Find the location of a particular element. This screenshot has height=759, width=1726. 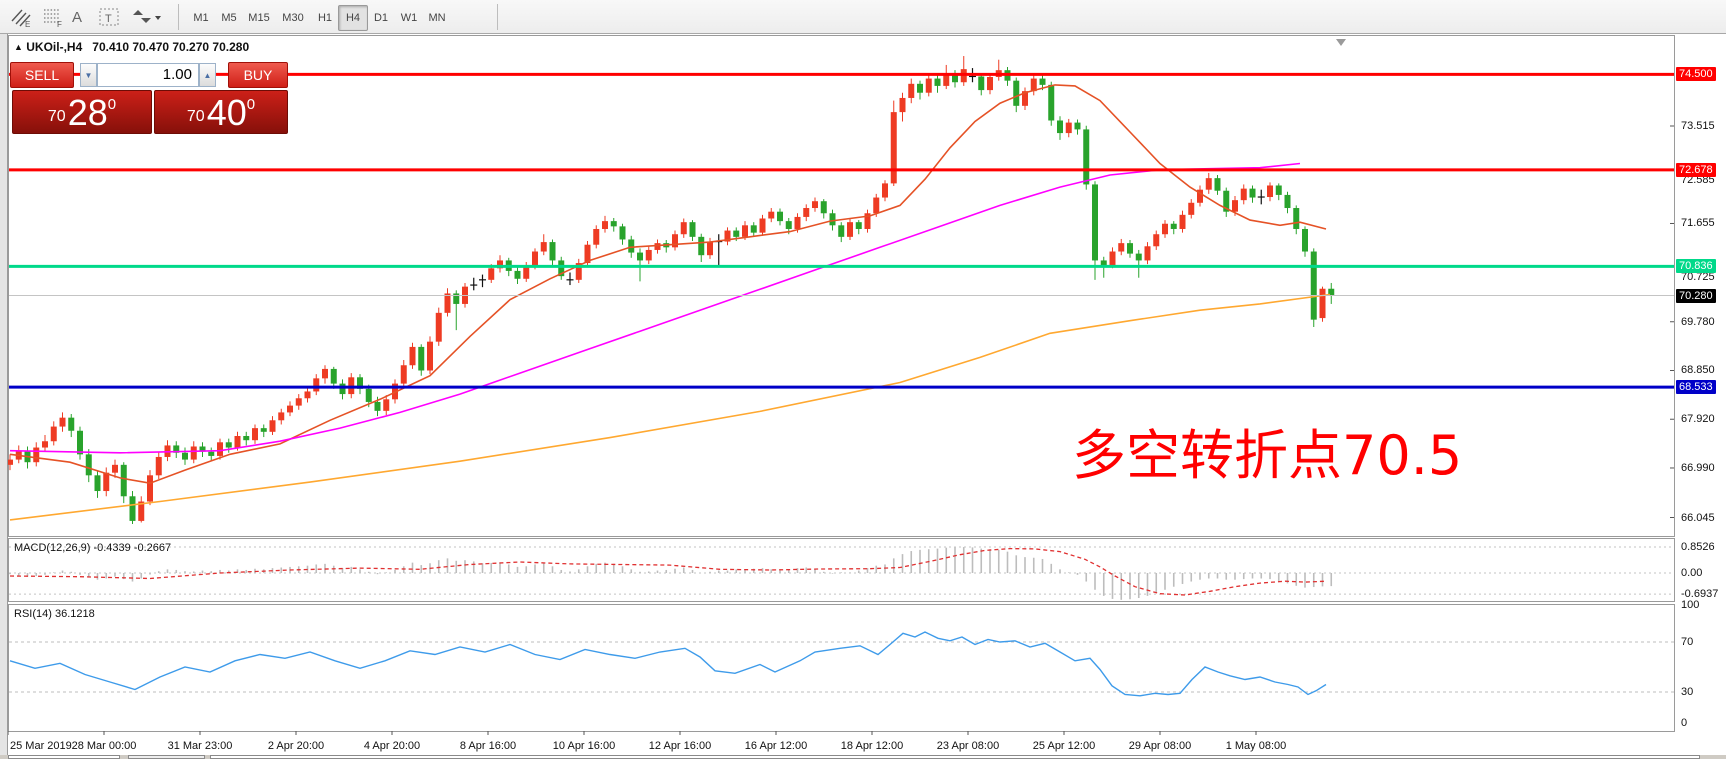

text-label-icon: A is located at coordinates (76, 17).